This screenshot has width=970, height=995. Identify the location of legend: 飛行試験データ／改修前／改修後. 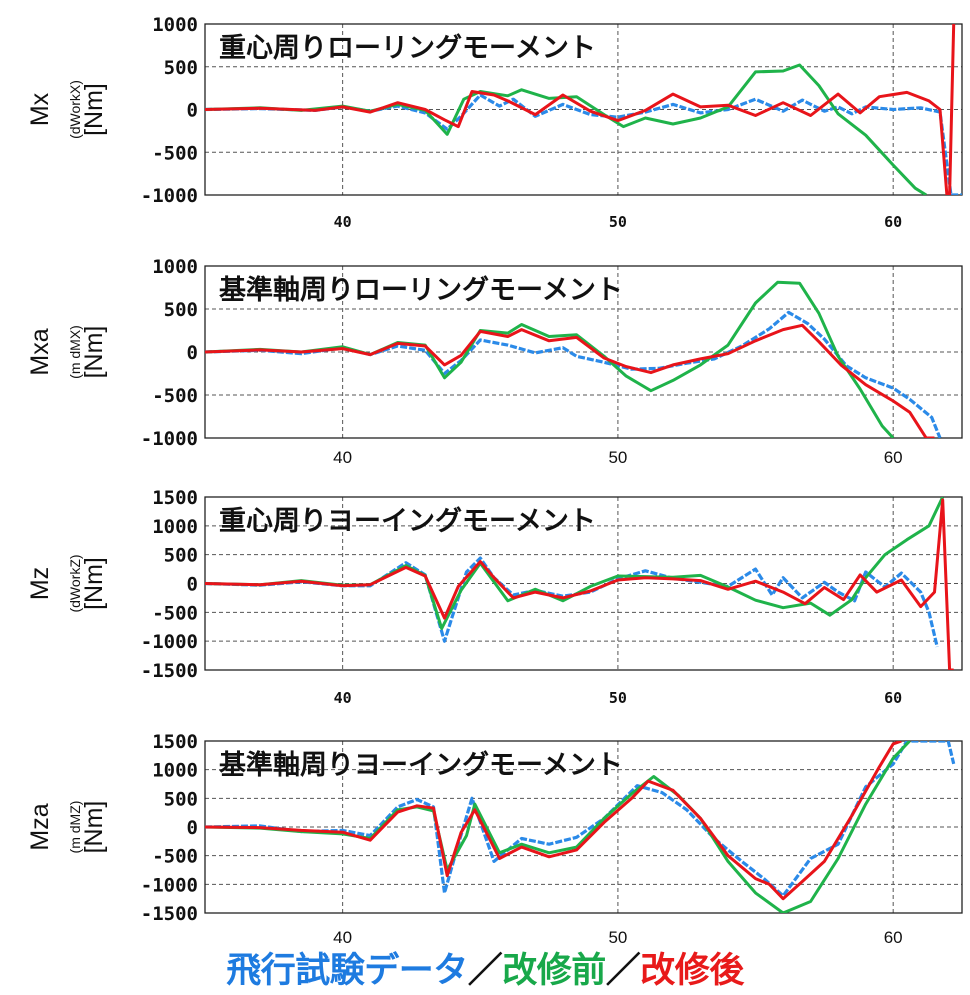
(485, 971).